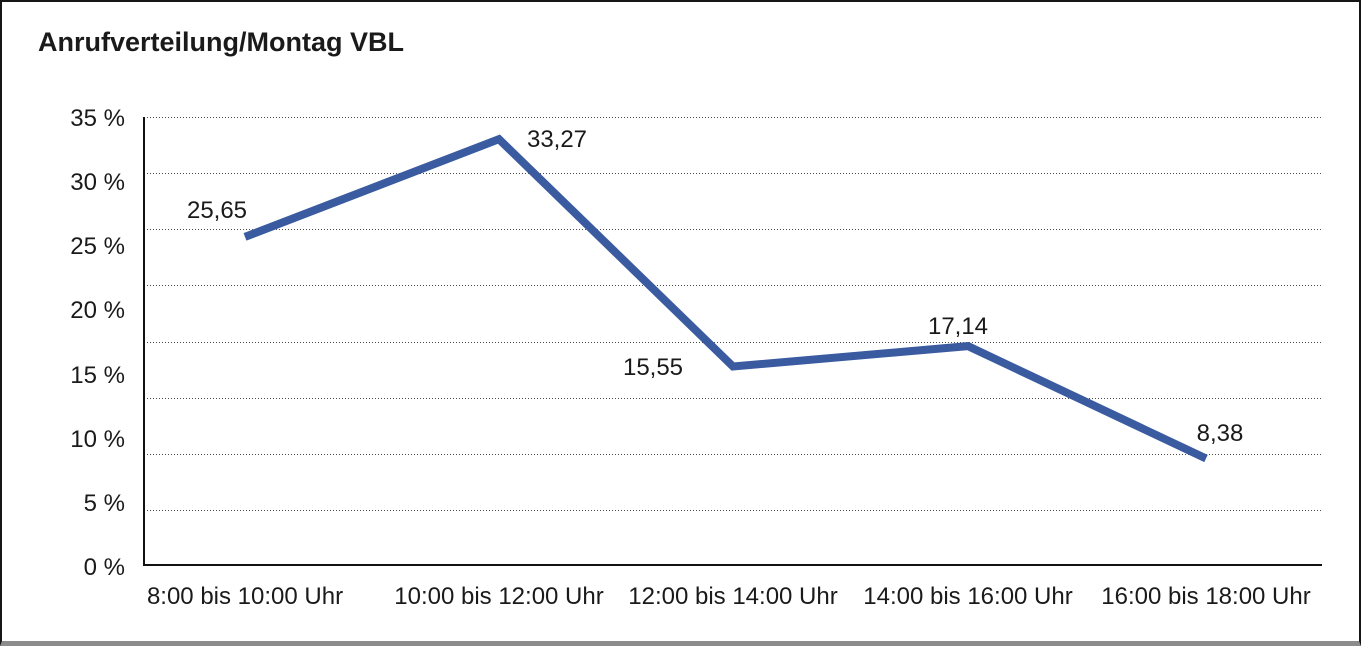  I want to click on y-tick-label: 35 %, so click(97, 118).